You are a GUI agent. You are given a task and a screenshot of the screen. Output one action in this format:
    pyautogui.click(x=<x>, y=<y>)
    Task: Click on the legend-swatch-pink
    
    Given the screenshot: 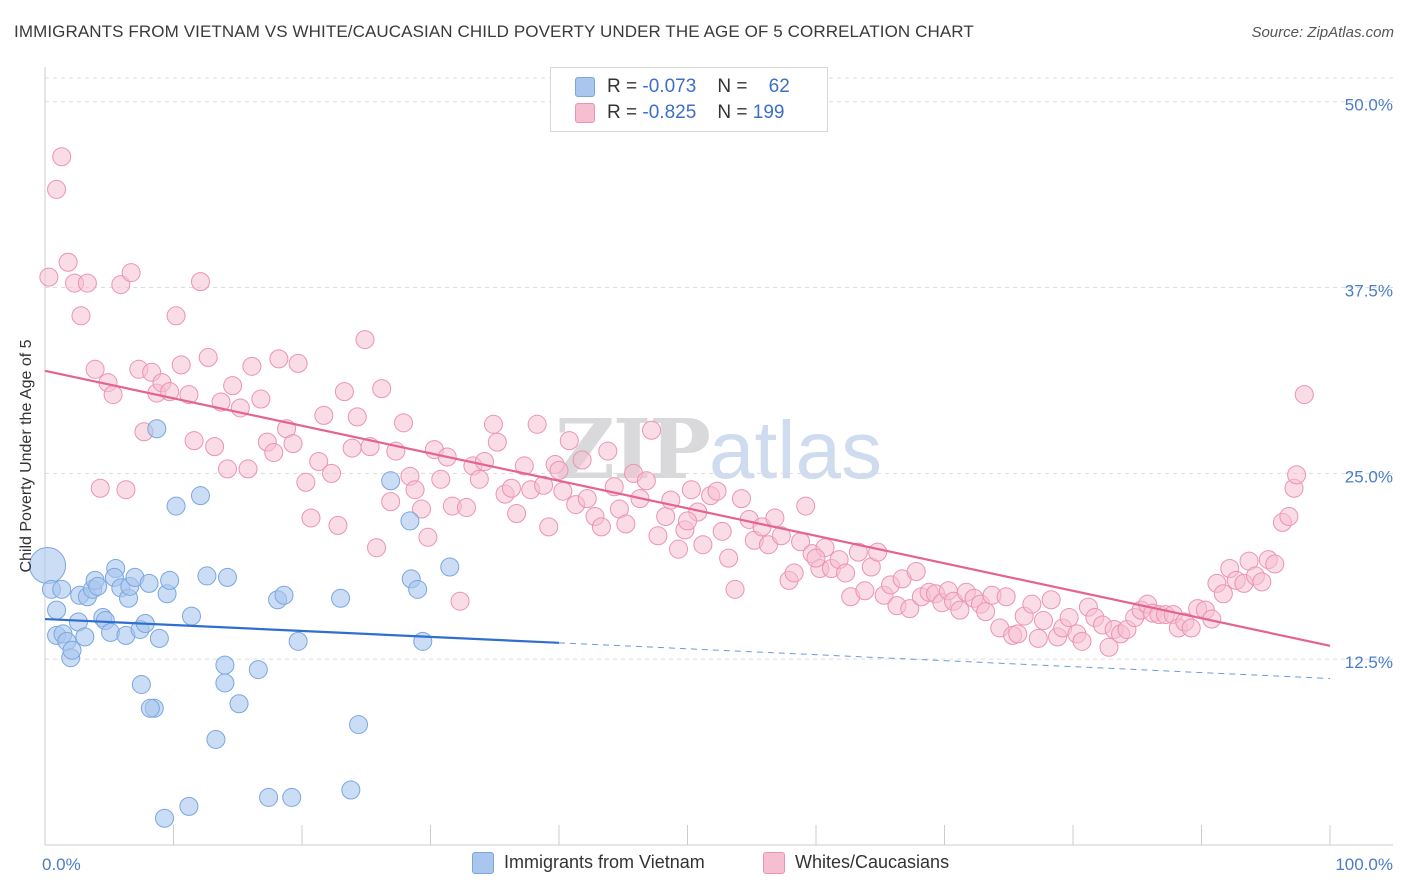 What is the action you would take?
    pyautogui.click(x=585, y=112)
    